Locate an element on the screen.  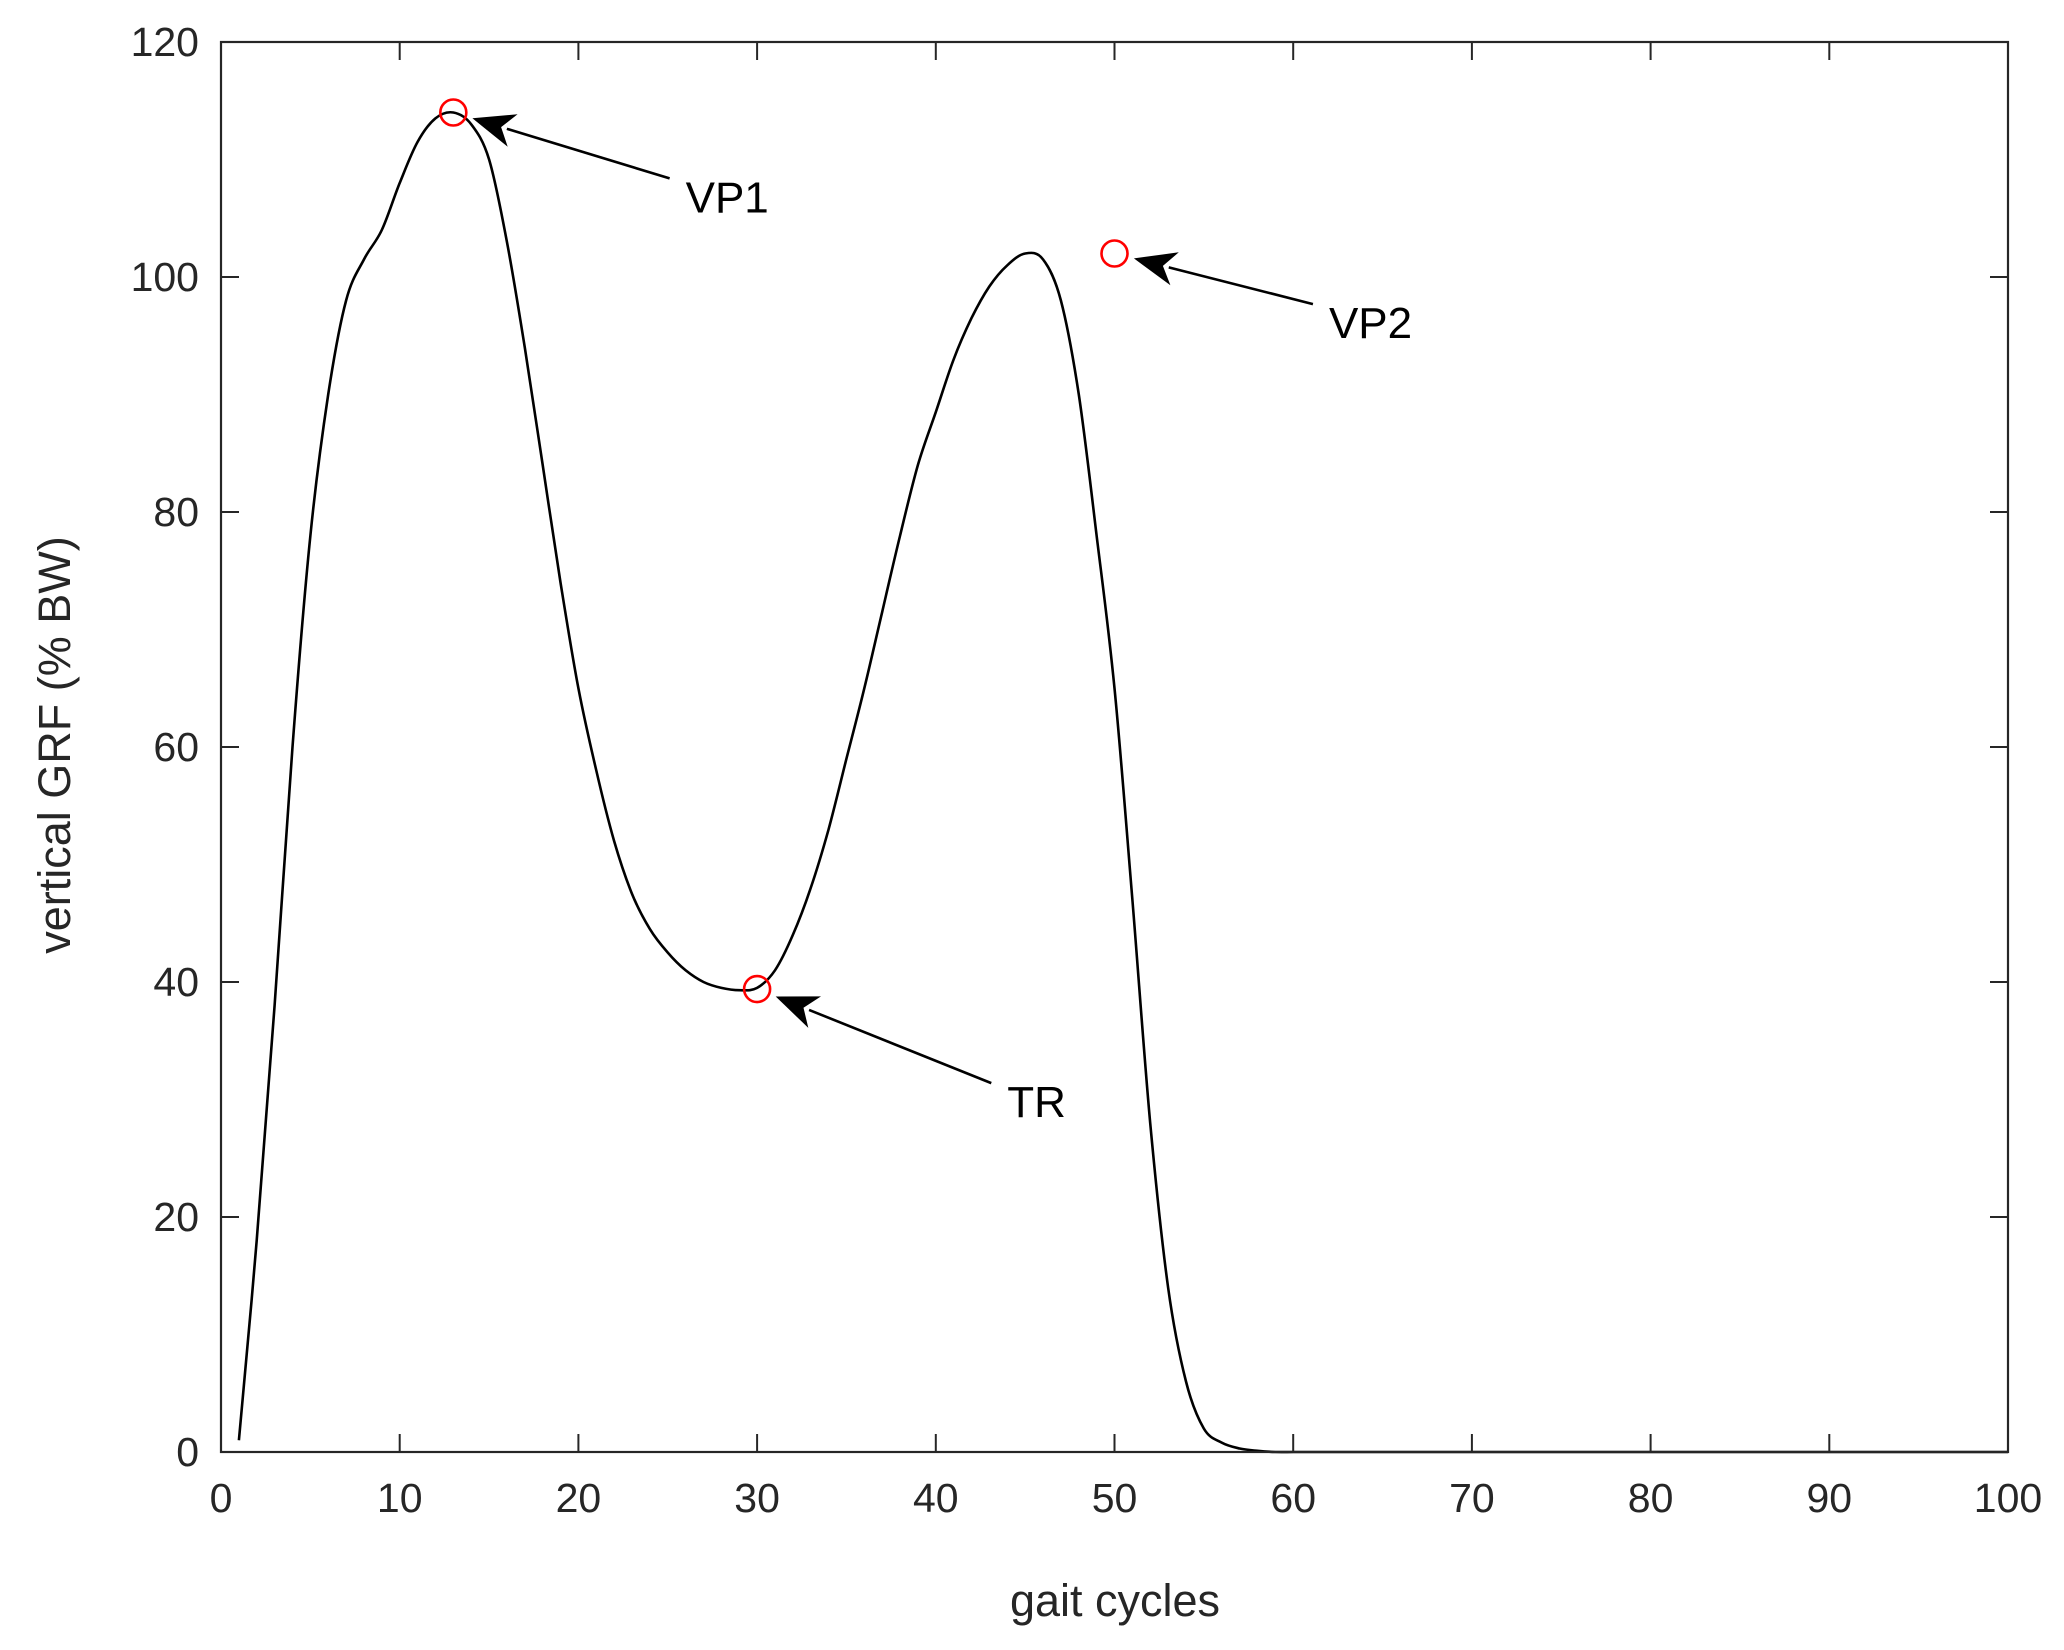
arrow-head-vp1 is located at coordinates (495, 130).